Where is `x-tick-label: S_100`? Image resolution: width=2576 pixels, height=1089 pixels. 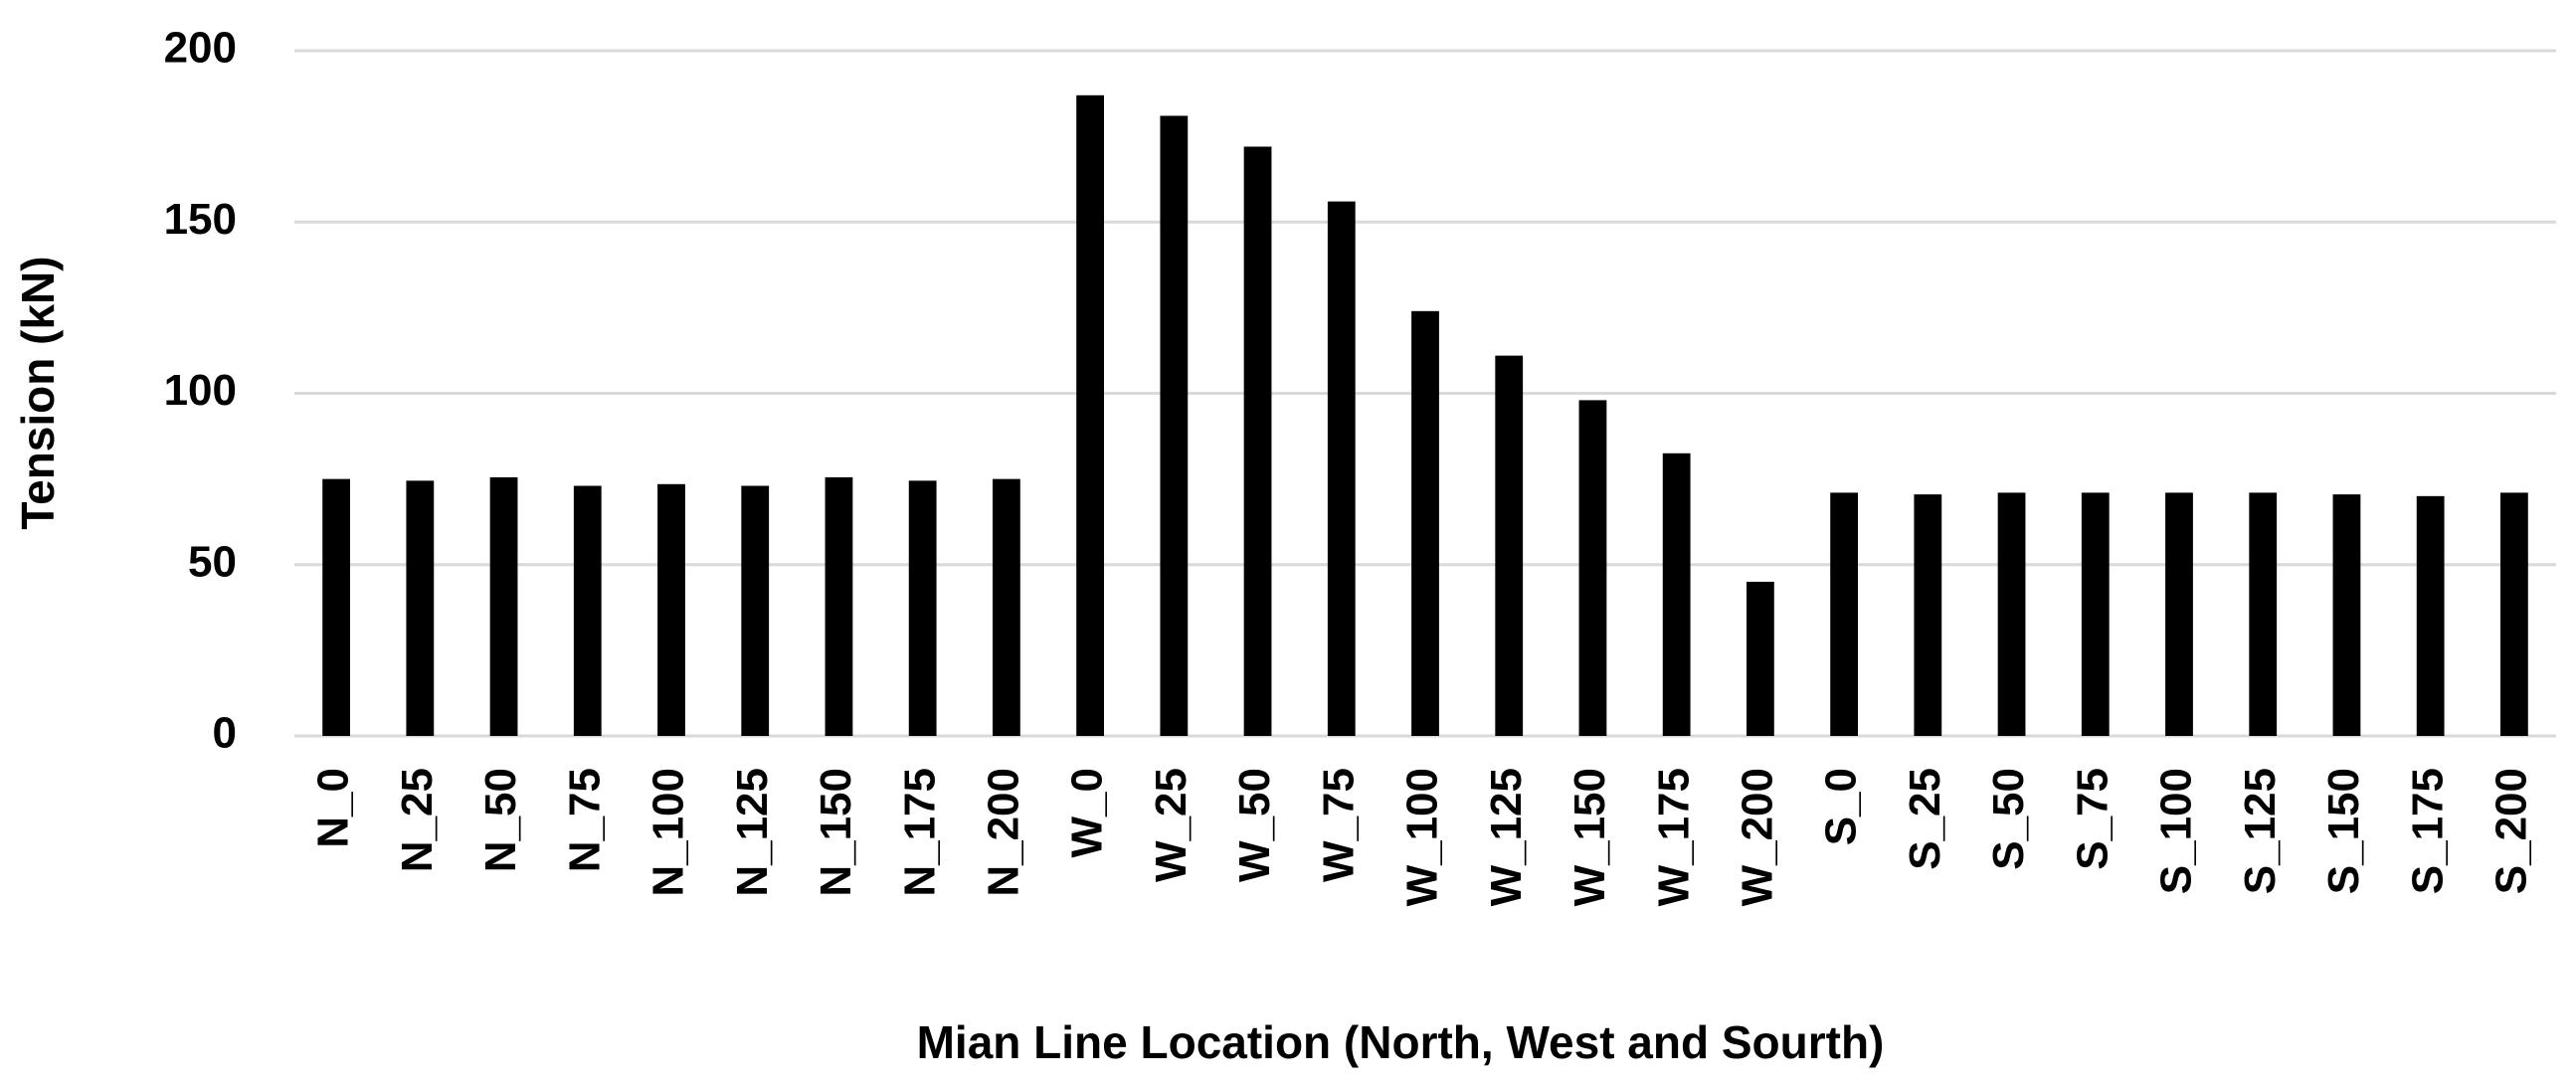
x-tick-label: S_100 is located at coordinates (2176, 831).